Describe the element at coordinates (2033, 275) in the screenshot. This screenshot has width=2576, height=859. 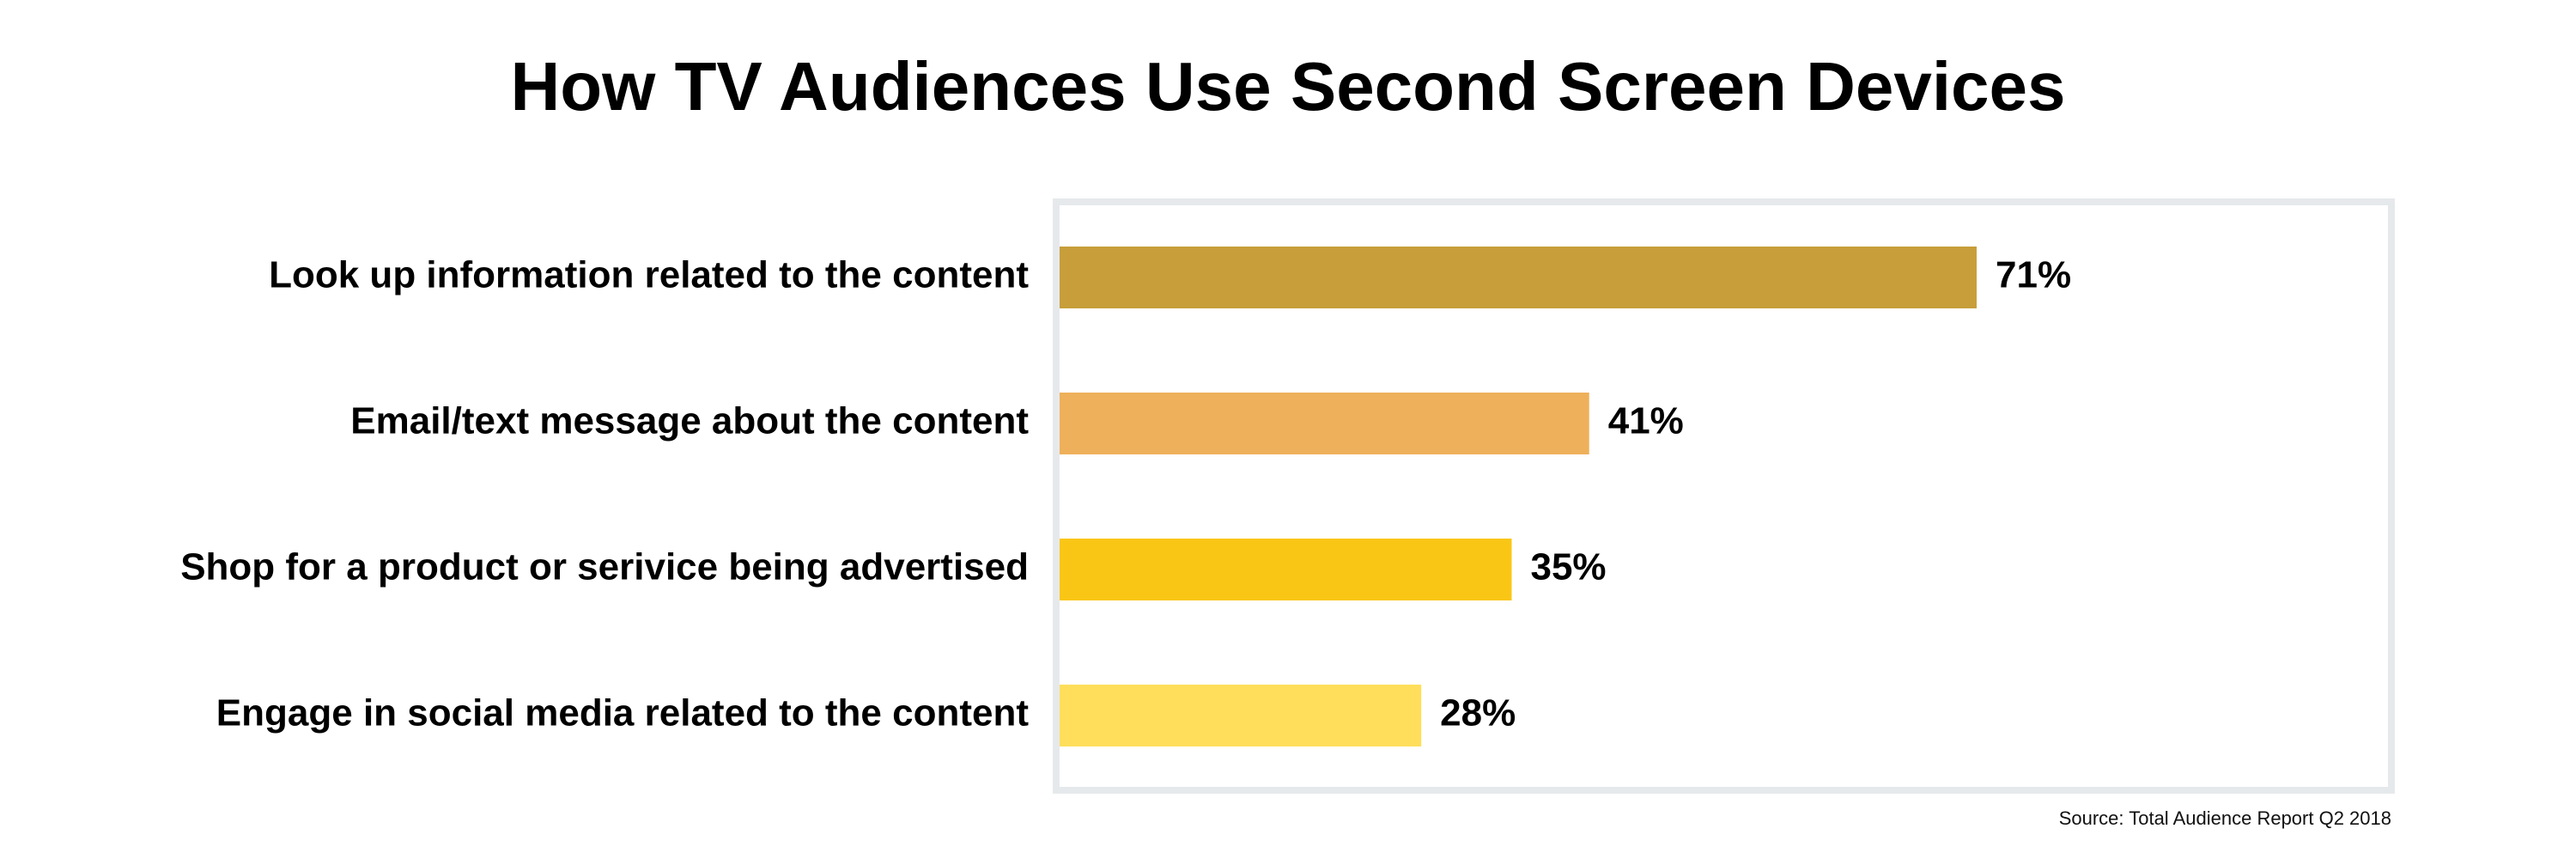
I see `bar-value-label: 71%` at that location.